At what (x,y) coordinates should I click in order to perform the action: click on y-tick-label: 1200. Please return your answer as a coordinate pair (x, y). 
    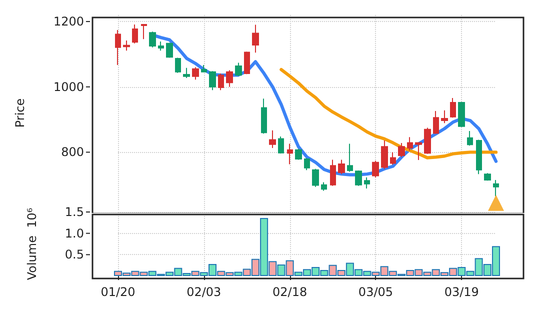
    Looking at the image, I should click on (68, 21).